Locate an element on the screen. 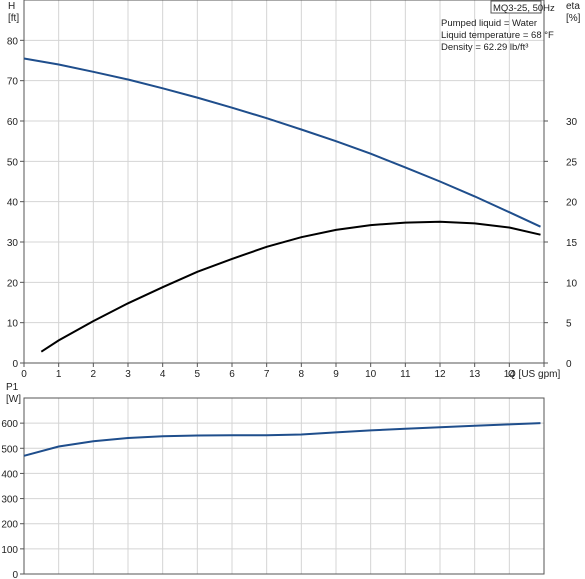  x-tick-label: 10 is located at coordinates (371, 374).